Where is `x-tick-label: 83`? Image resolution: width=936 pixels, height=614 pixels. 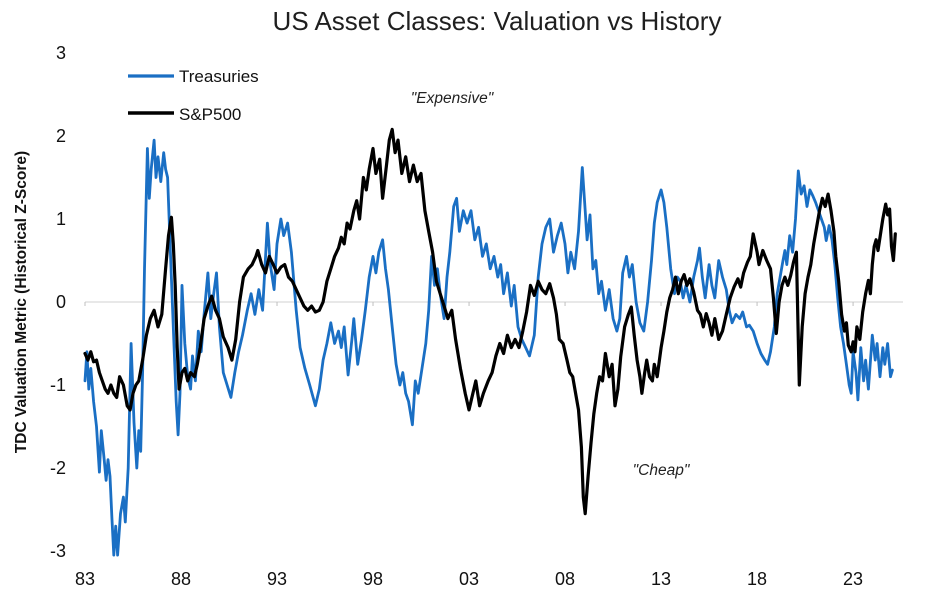 x-tick-label: 83 is located at coordinates (85, 579).